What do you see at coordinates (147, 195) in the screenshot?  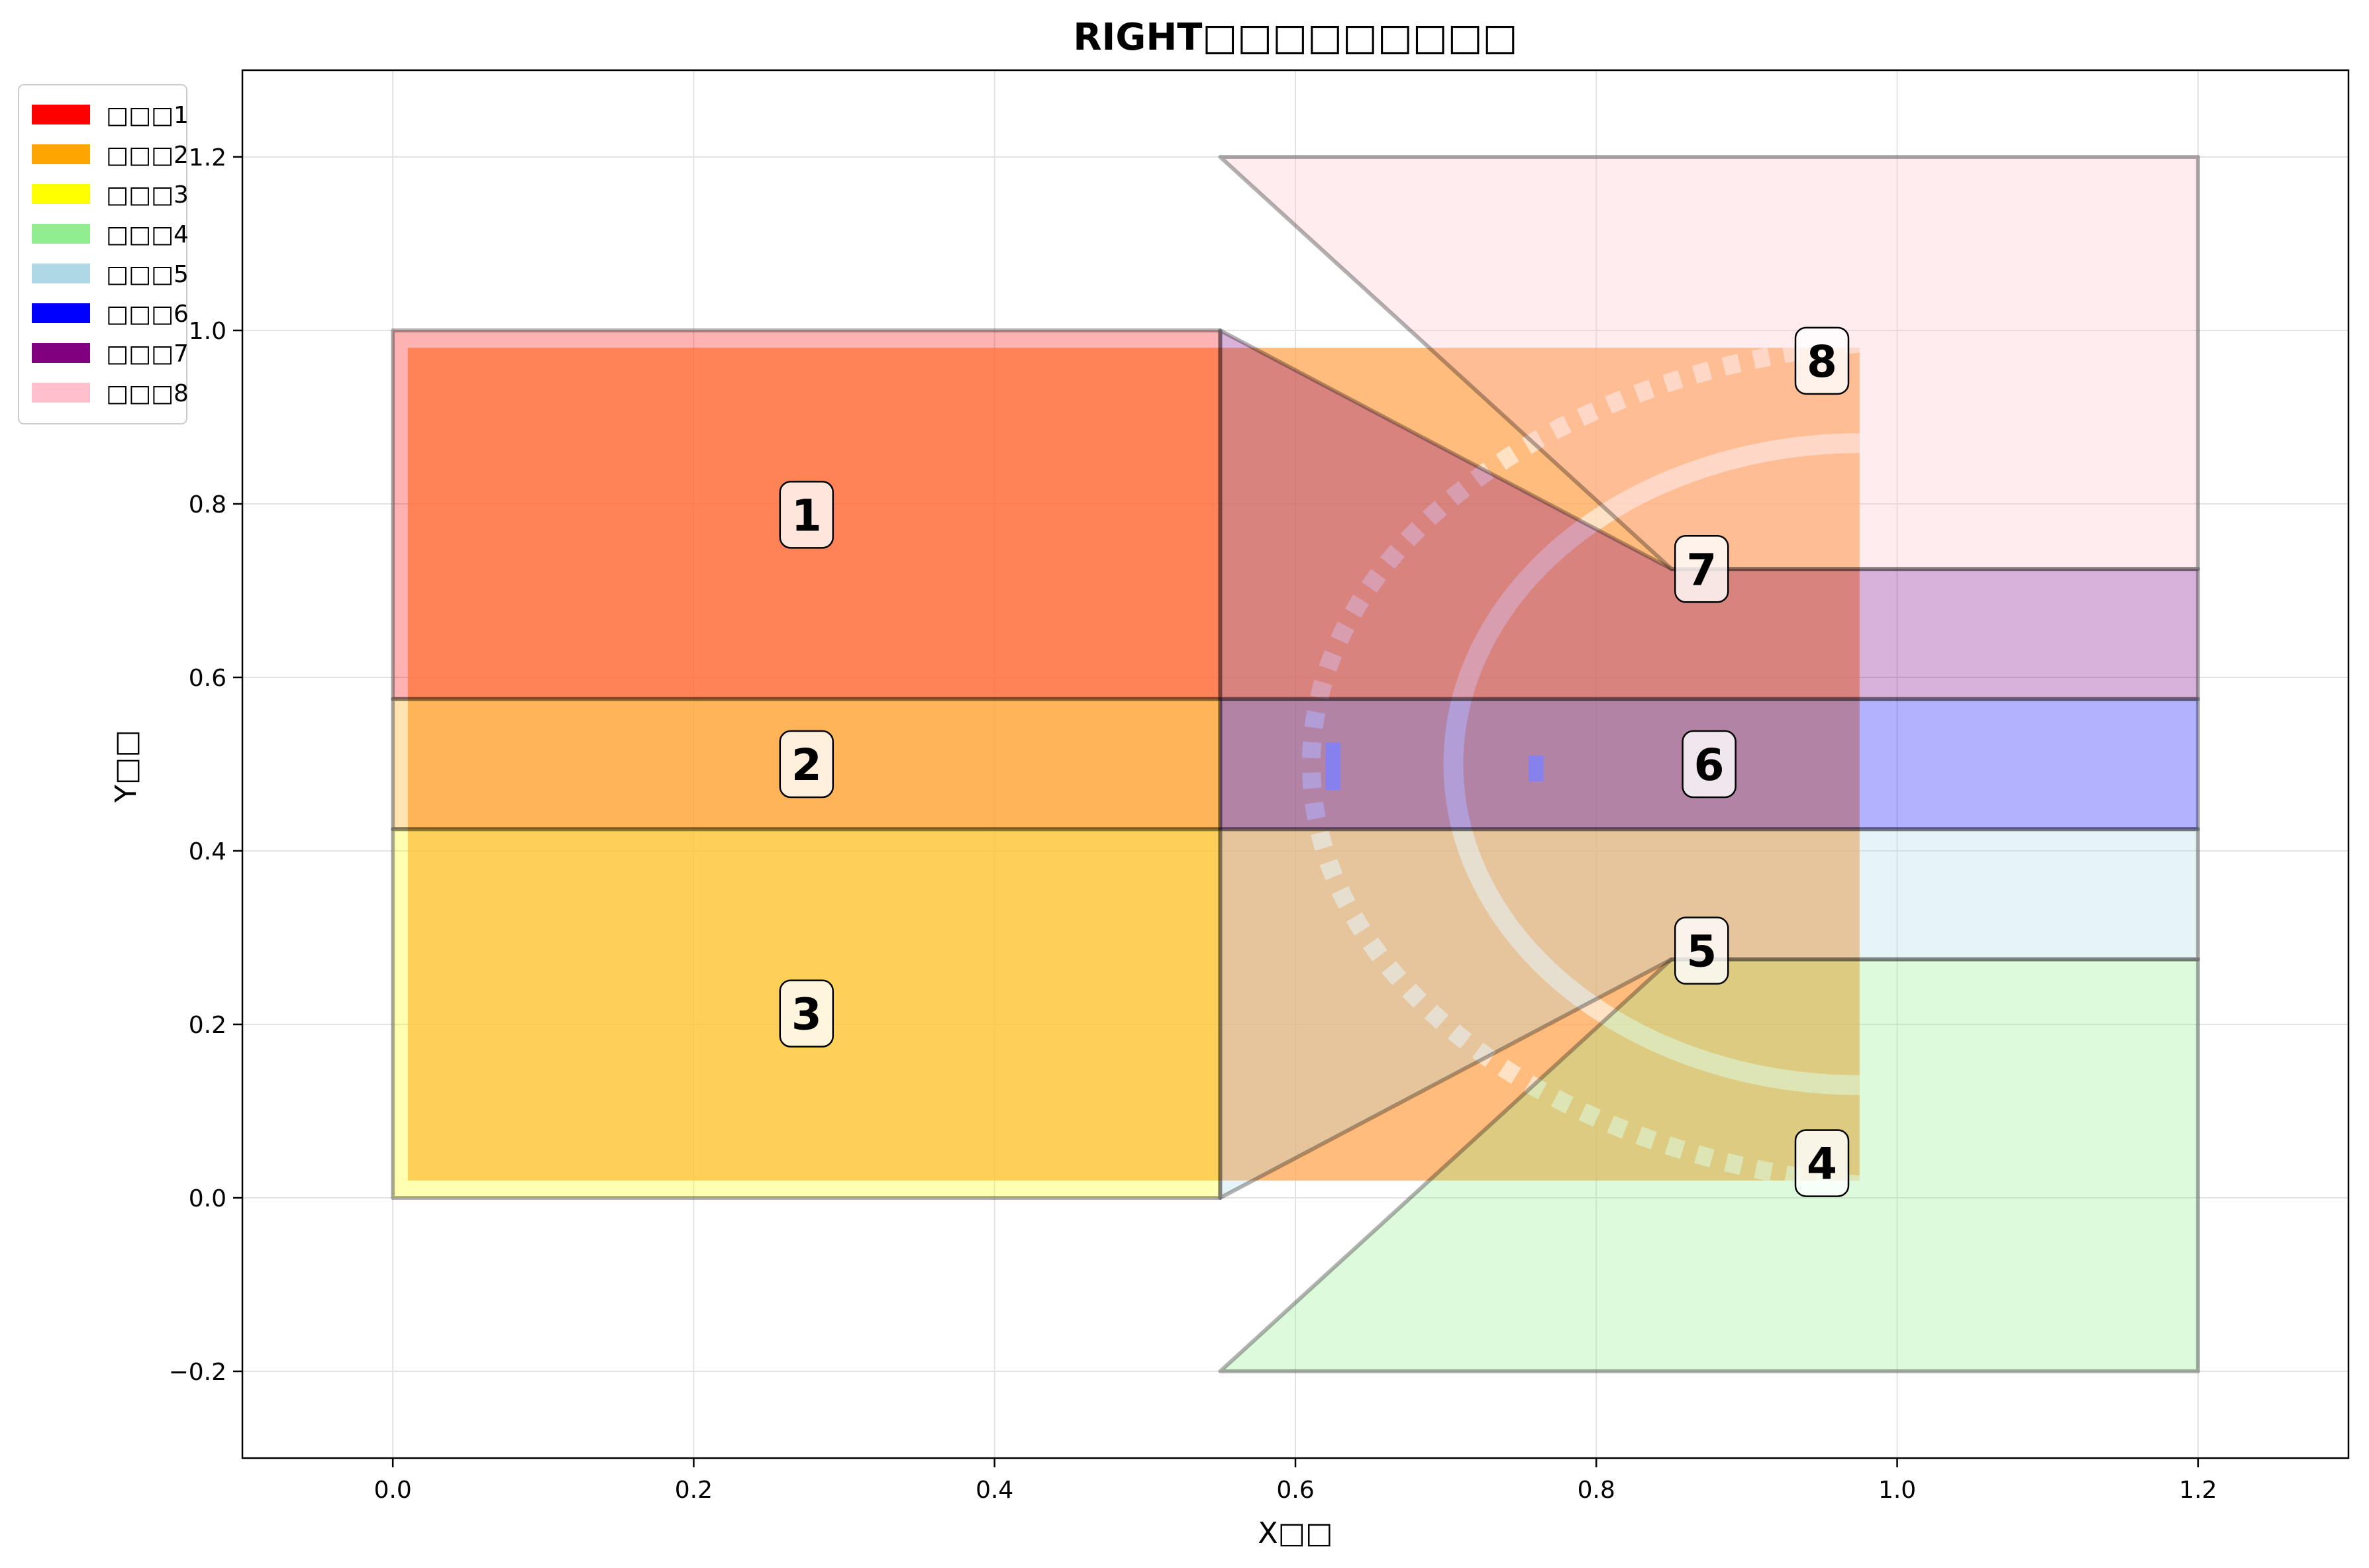 I see `legend-label-3: □□□3` at bounding box center [147, 195].